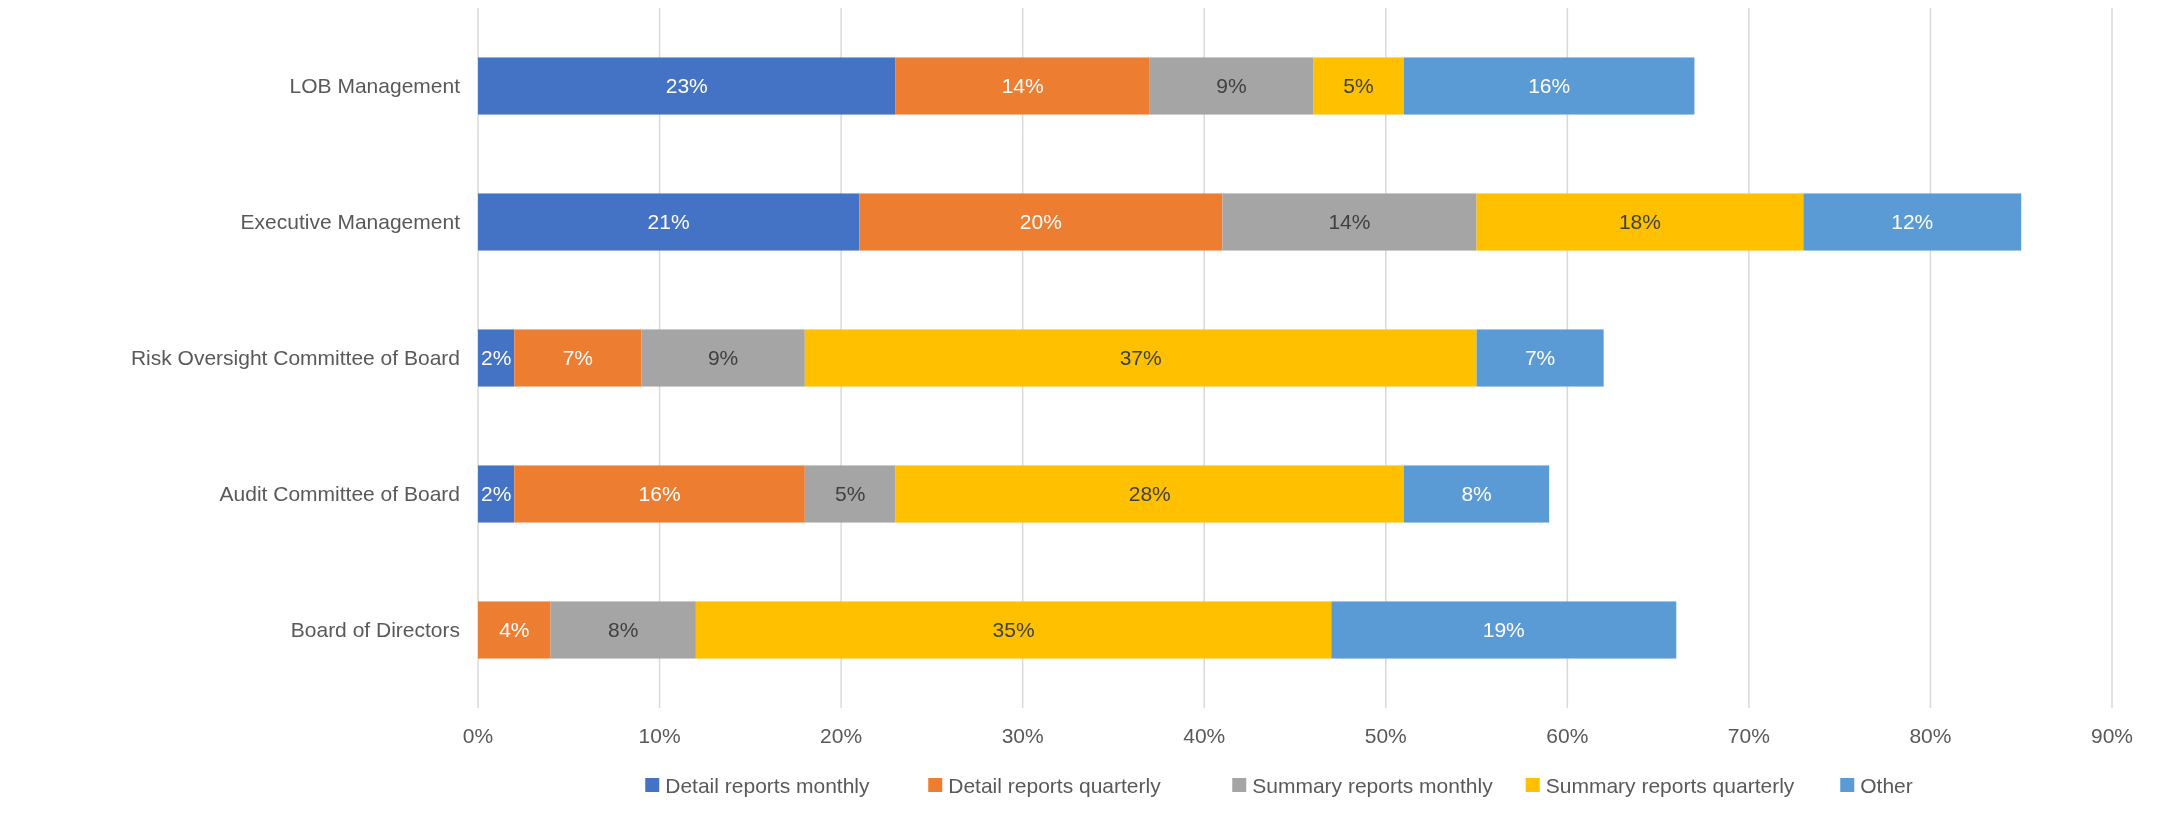  What do you see at coordinates (375, 86) in the screenshot?
I see `y-tick-label: LOB Management` at bounding box center [375, 86].